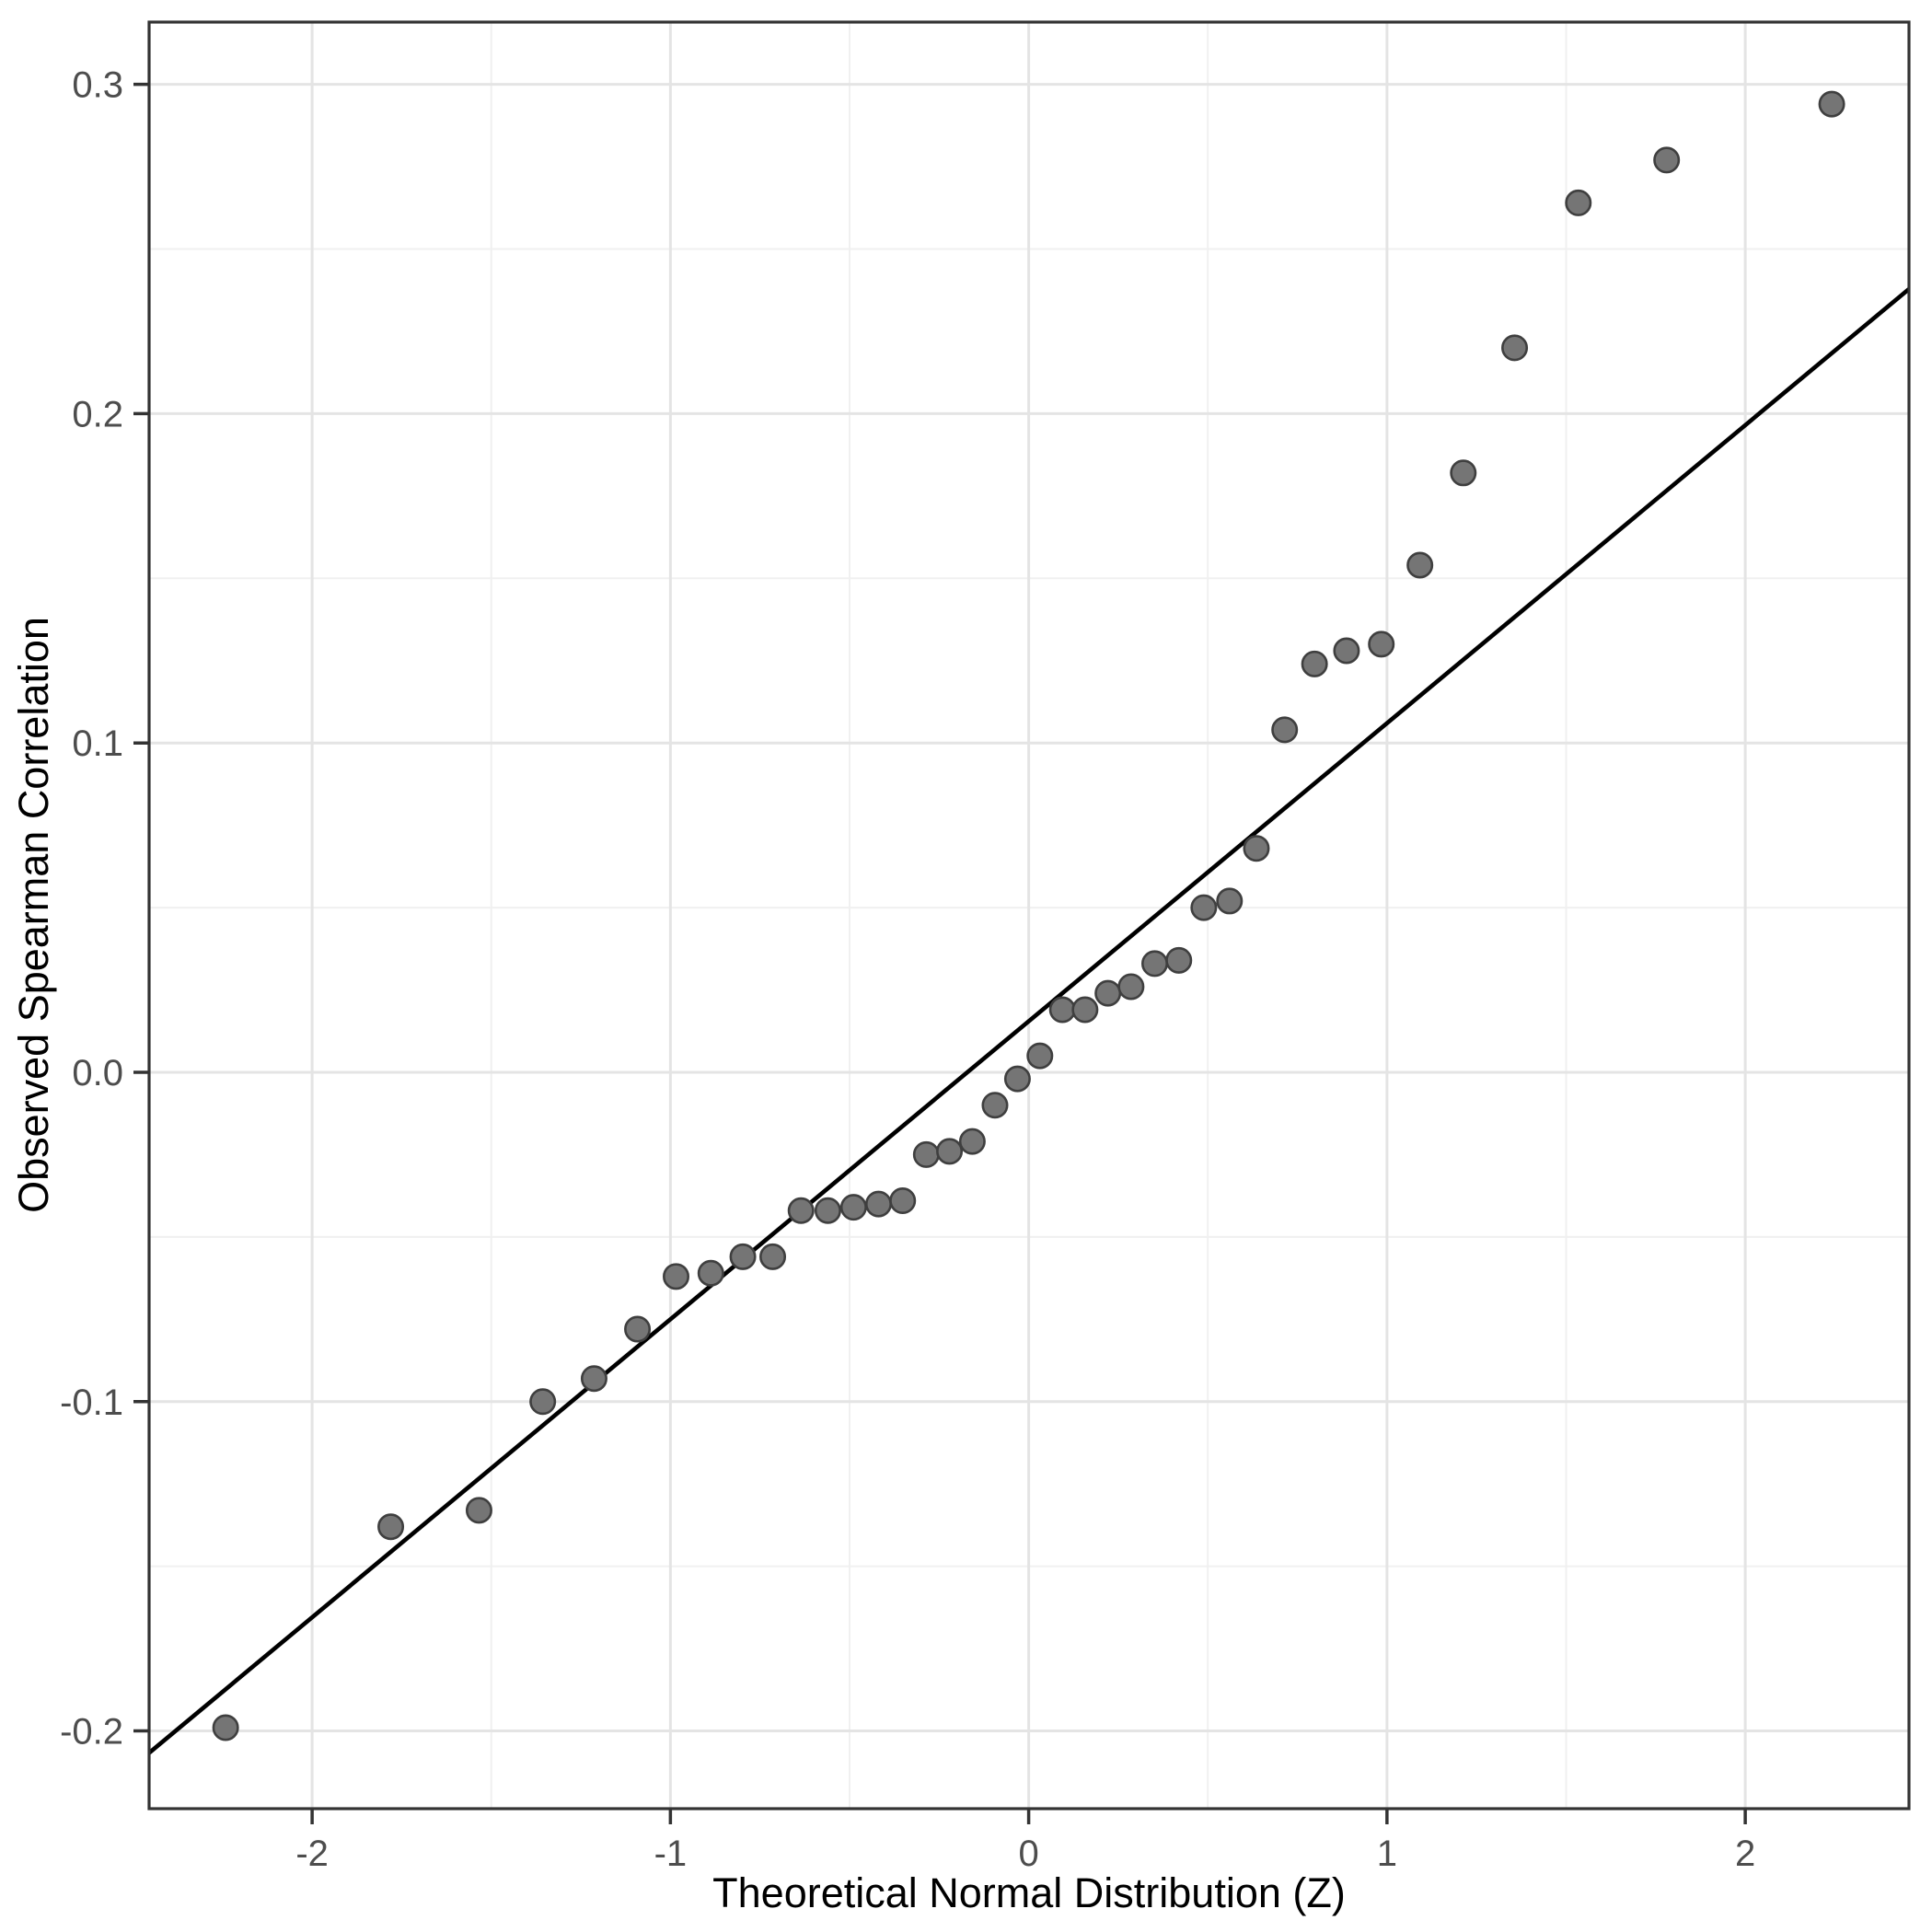  What do you see at coordinates (1745, 1854) in the screenshot?
I see `x-tick-label: 2` at bounding box center [1745, 1854].